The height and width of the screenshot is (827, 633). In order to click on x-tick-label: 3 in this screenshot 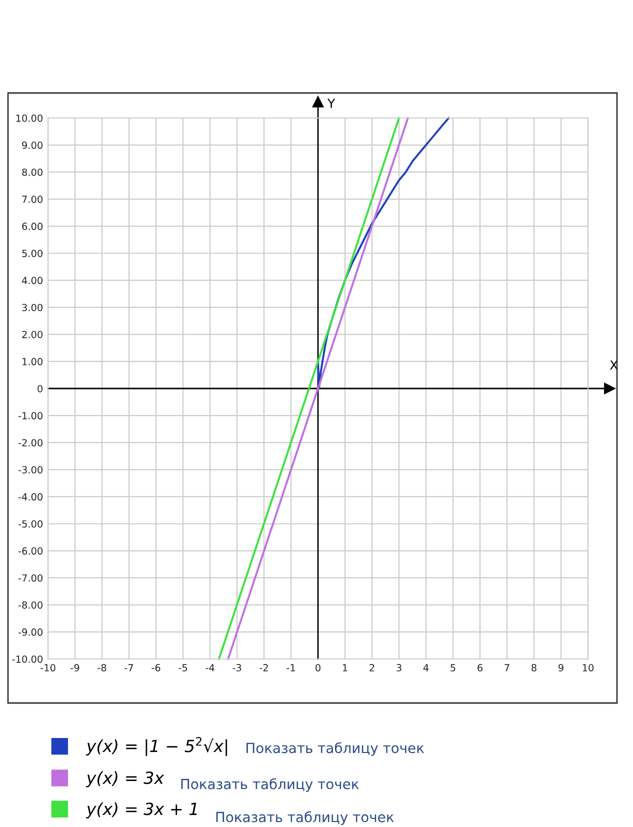, I will do `click(399, 668)`.